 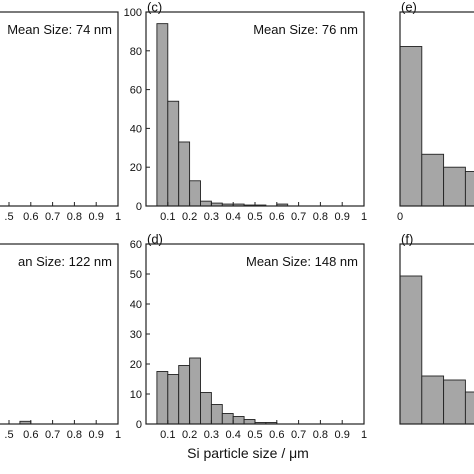 I want to click on panel-letter-label: (f), so click(x=407, y=239).